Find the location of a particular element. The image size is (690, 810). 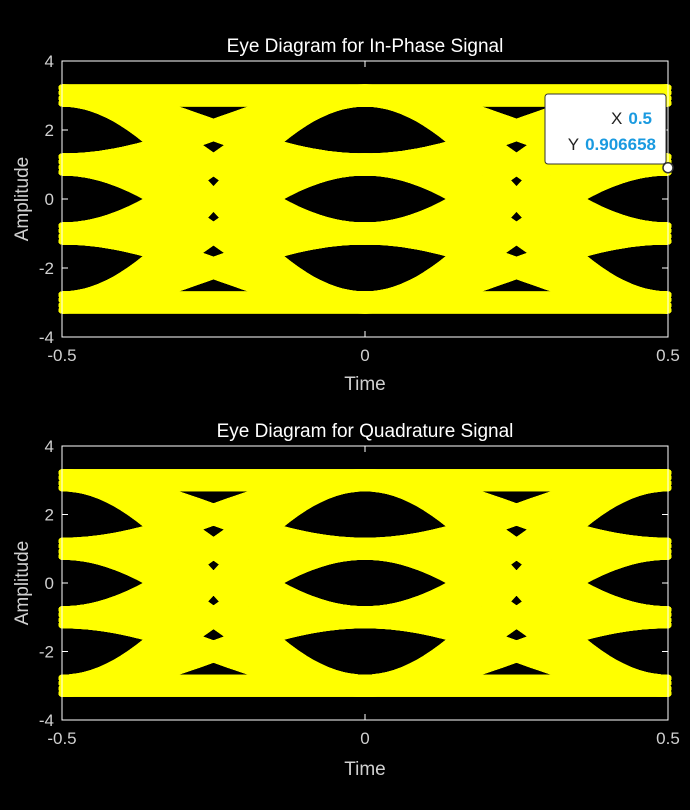

chart-title: Eye Diagram for Quadrature Signal is located at coordinates (365, 431).